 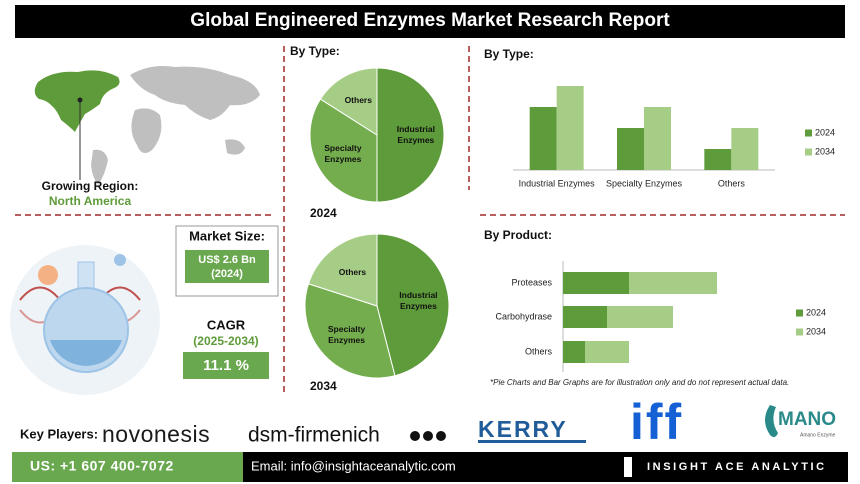 I want to click on player-logo: dsm-firmenich, so click(x=314, y=435).